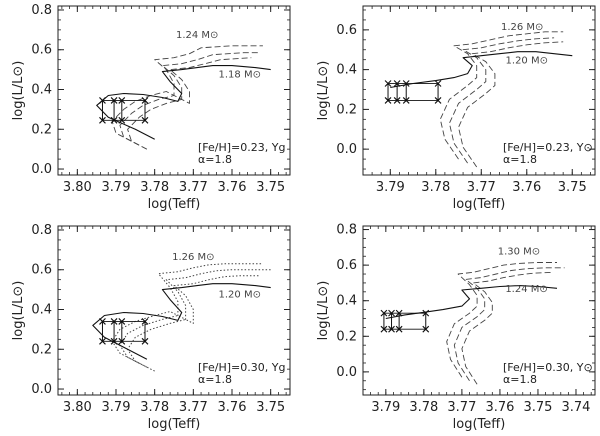 This screenshot has width=600, height=436. Describe the element at coordinates (548, 147) in the screenshot. I see `metallicity-annotation: [Fe/H]=0.23, Y⊙` at that location.